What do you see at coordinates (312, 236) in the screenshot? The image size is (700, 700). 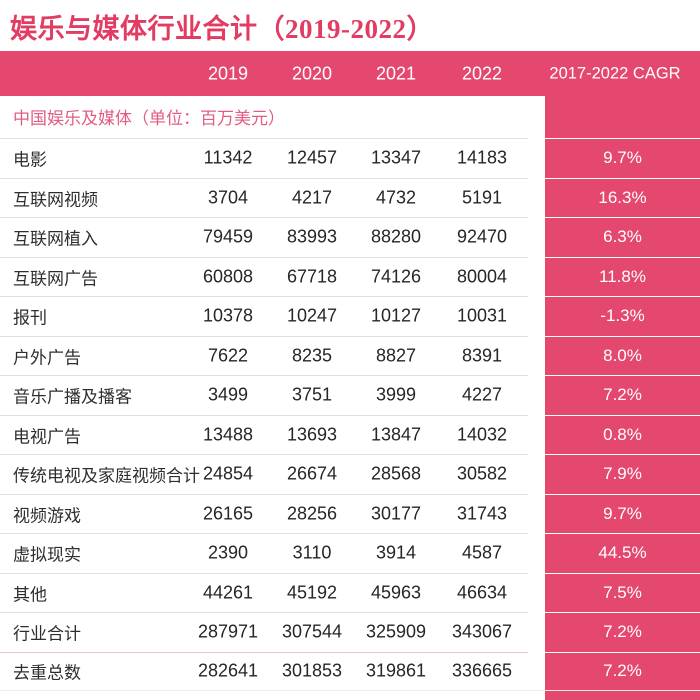 I see `cell-value-2020: 83993` at bounding box center [312, 236].